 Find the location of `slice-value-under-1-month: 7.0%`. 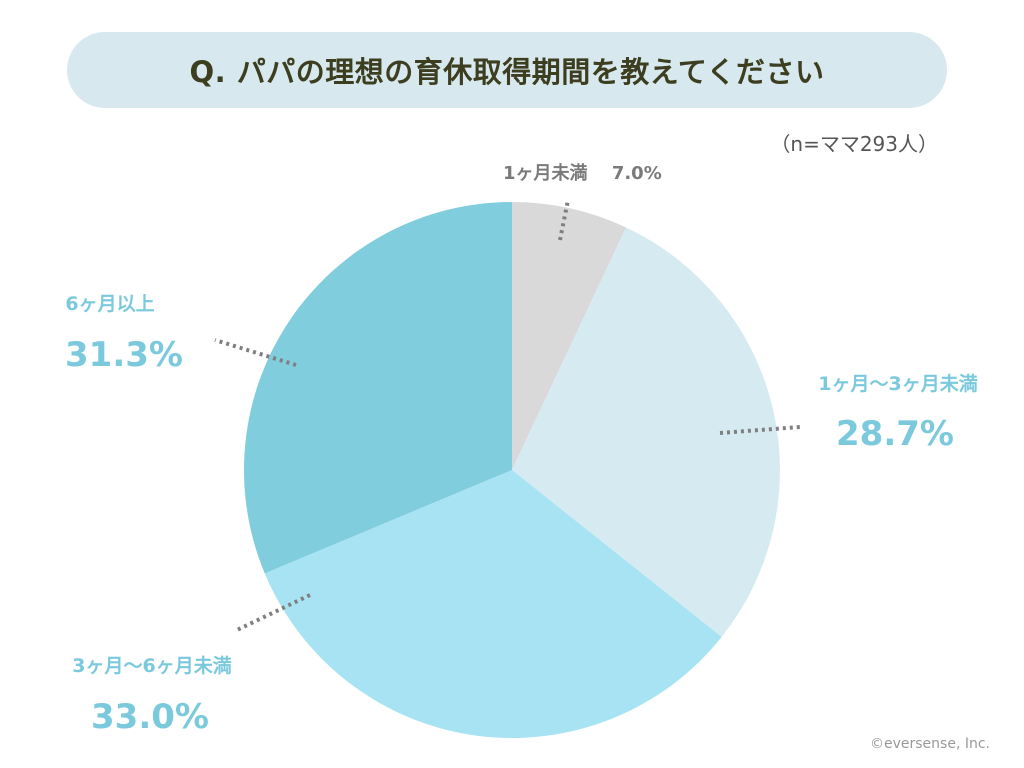

slice-value-under-1-month: 7.0% is located at coordinates (637, 173).